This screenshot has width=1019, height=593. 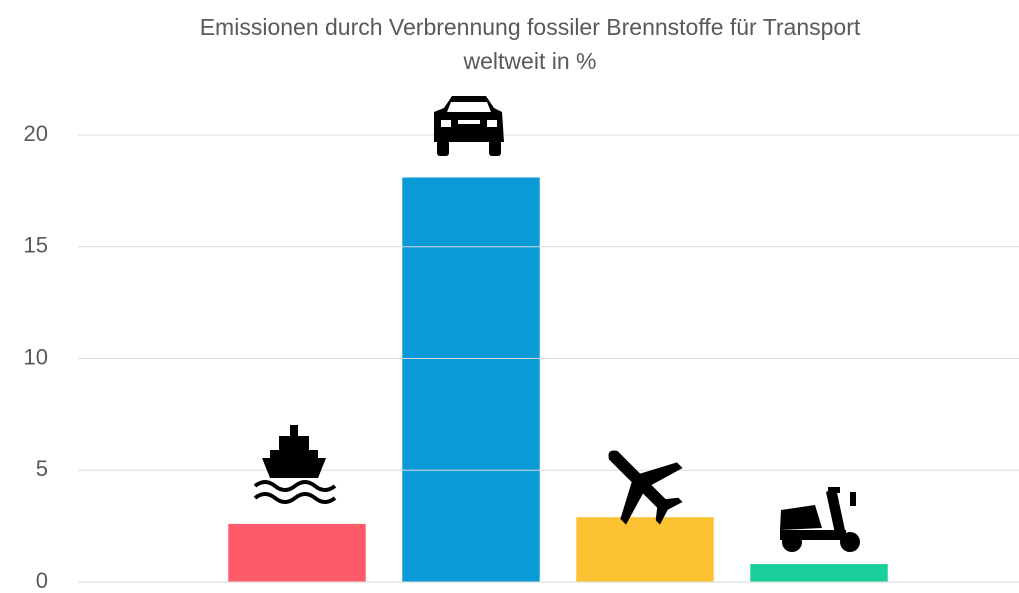 What do you see at coordinates (36, 133) in the screenshot?
I see `y-tick-label: 20` at bounding box center [36, 133].